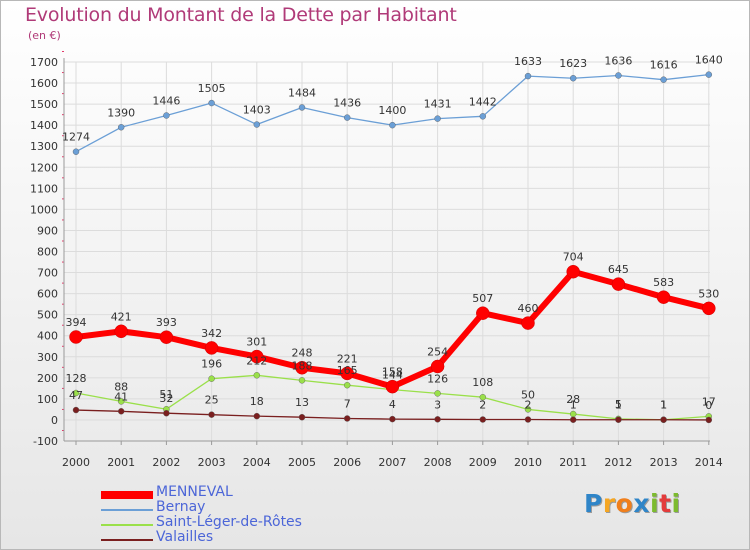 Image resolution: width=750 pixels, height=550 pixels. I want to click on y-tick-label: 100, so click(47, 399).